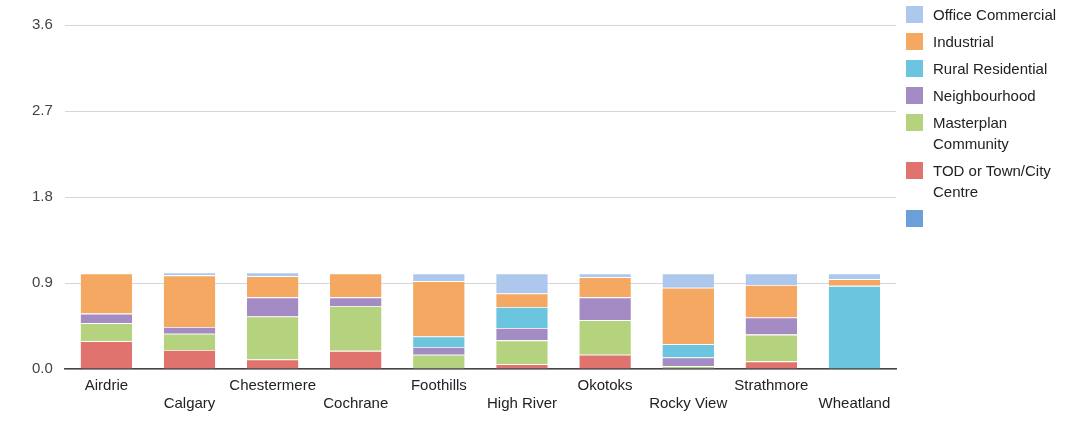 The image size is (1079, 425). I want to click on y-tick-label: 2.7, so click(42, 110).